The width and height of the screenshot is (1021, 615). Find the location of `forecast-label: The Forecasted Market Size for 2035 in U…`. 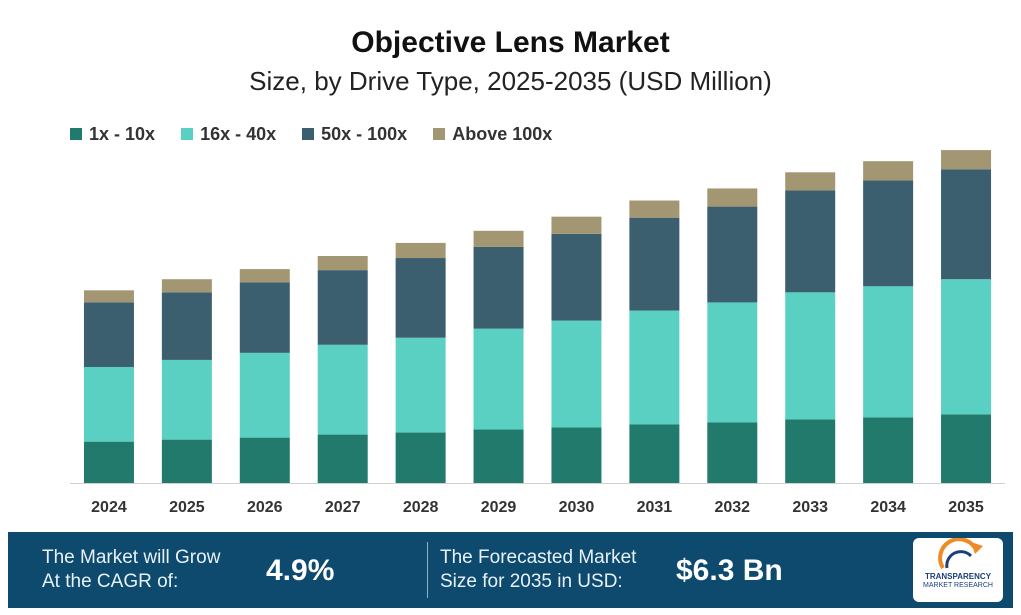

forecast-label: The Forecasted Market Size for 2035 in U… is located at coordinates (538, 569).